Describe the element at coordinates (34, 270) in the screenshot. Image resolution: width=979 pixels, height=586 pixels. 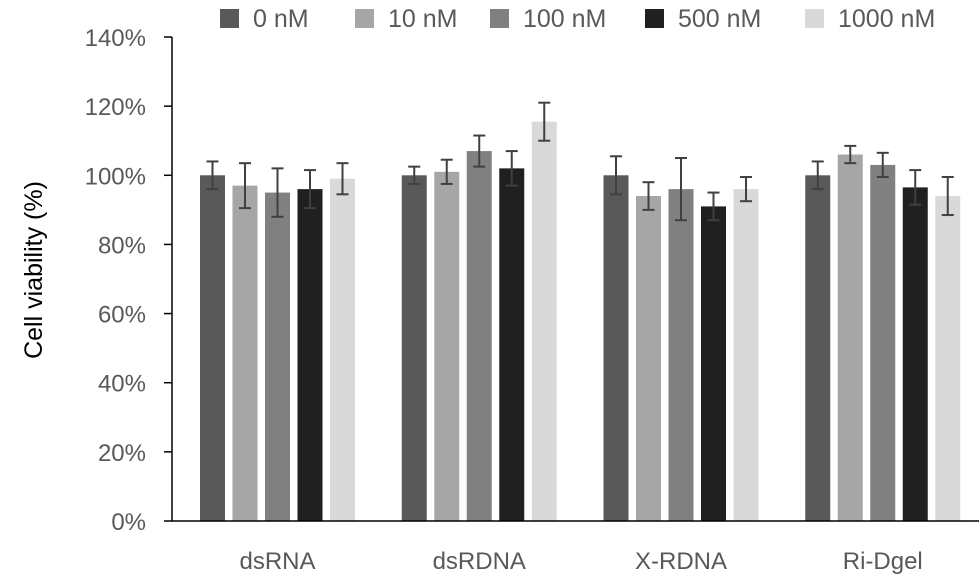
I see `y-axis-label: Cell viability (%)` at that location.